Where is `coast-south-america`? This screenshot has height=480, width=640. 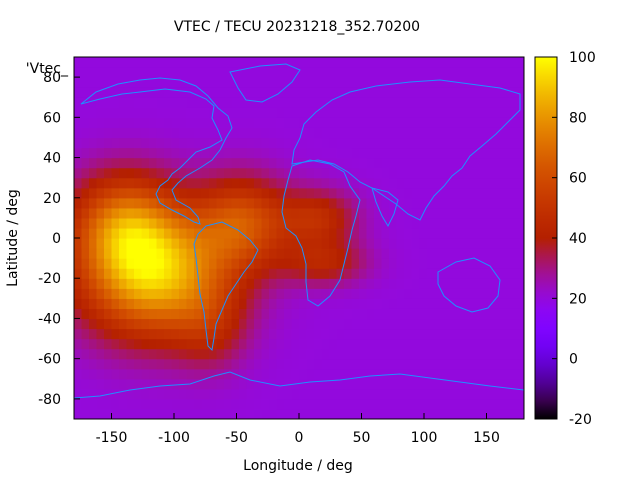
coast-south-america is located at coordinates (226, 286).